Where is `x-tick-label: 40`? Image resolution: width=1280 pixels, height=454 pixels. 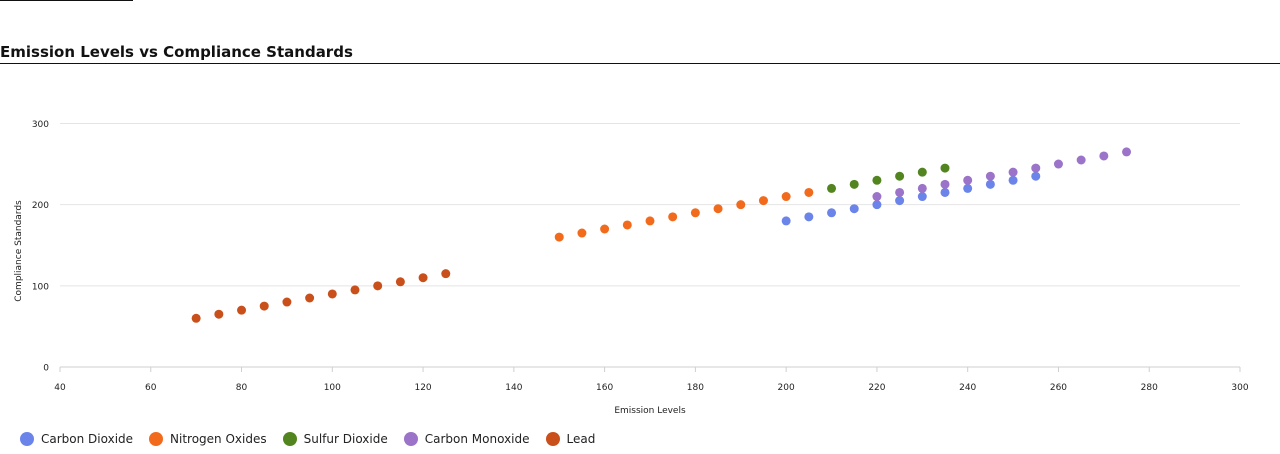
x-tick-label: 40 is located at coordinates (60, 388).